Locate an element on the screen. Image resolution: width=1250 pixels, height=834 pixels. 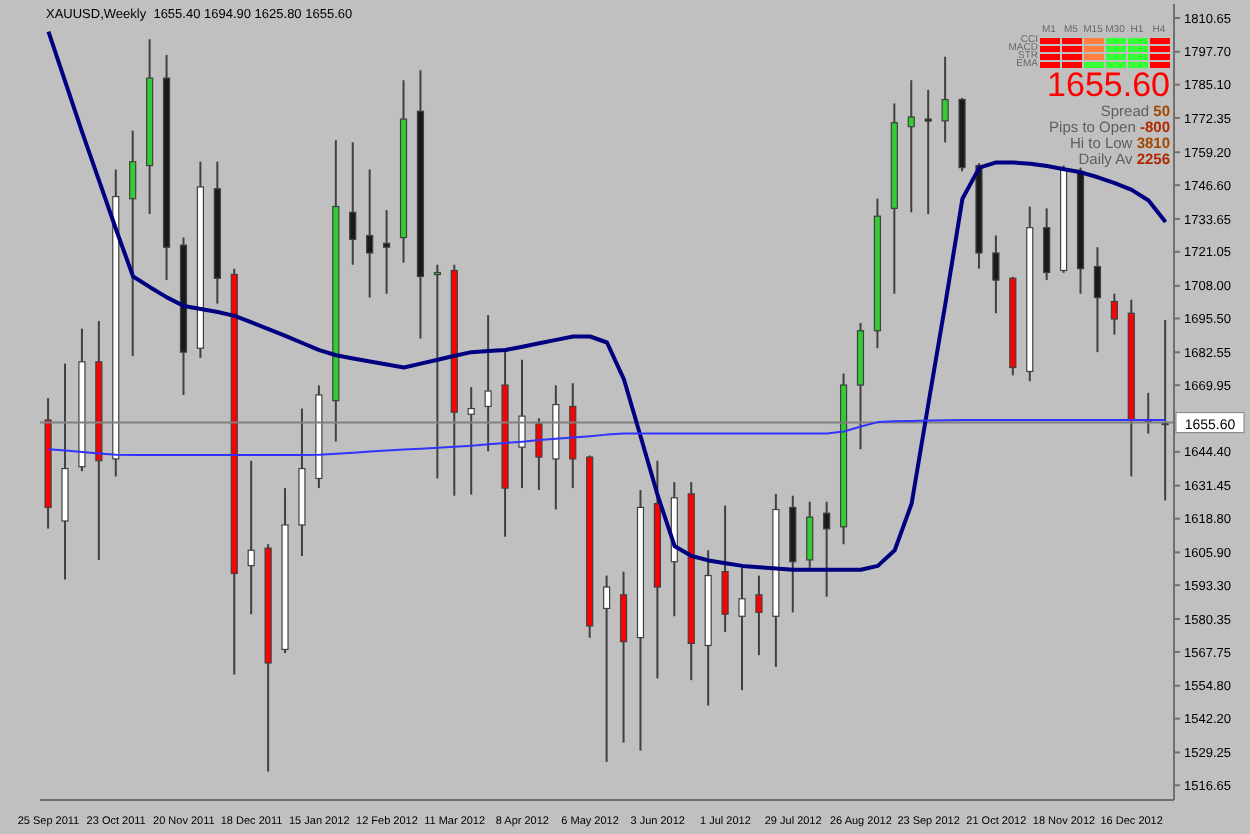
annotation: 1655.60 is located at coordinates (1107, 85).